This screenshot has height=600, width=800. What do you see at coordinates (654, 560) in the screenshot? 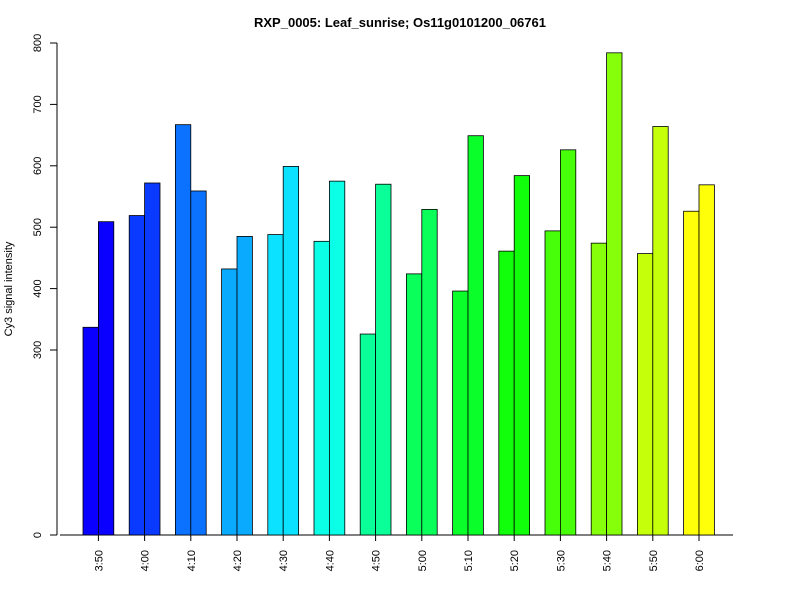
I see `x-tick-label: 5:50` at bounding box center [654, 560].